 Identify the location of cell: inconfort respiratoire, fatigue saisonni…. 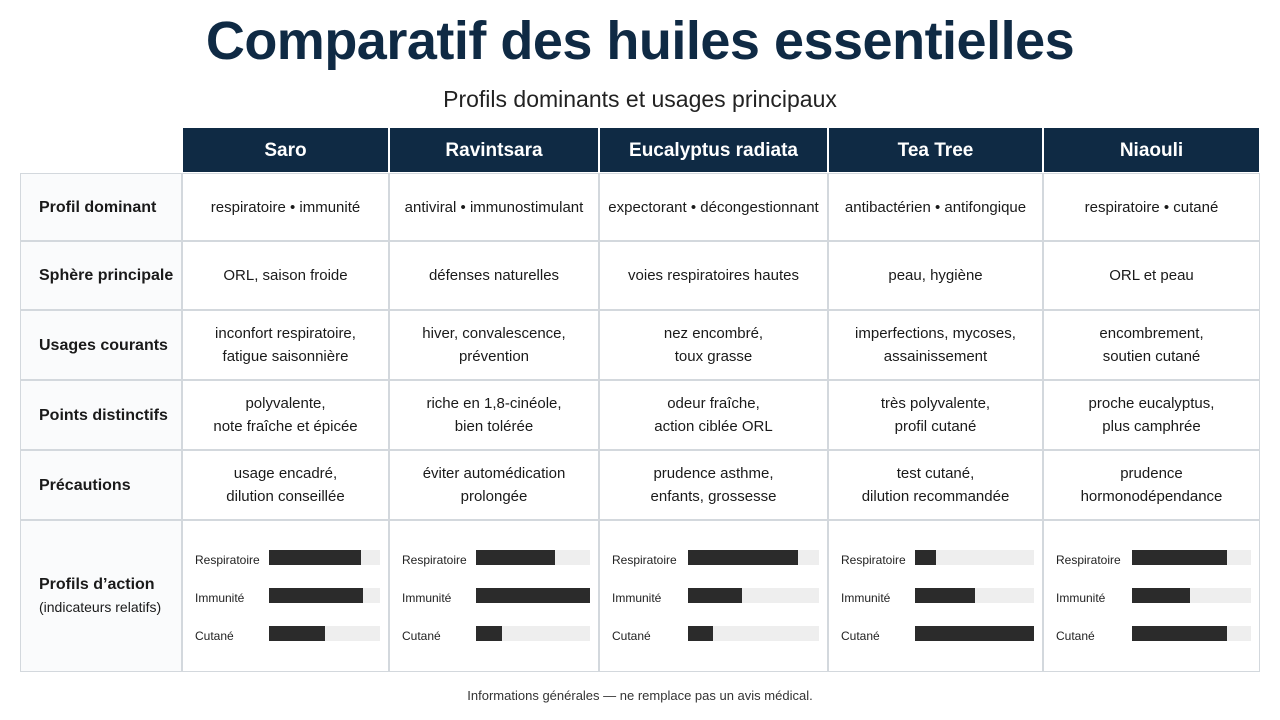
(285, 345).